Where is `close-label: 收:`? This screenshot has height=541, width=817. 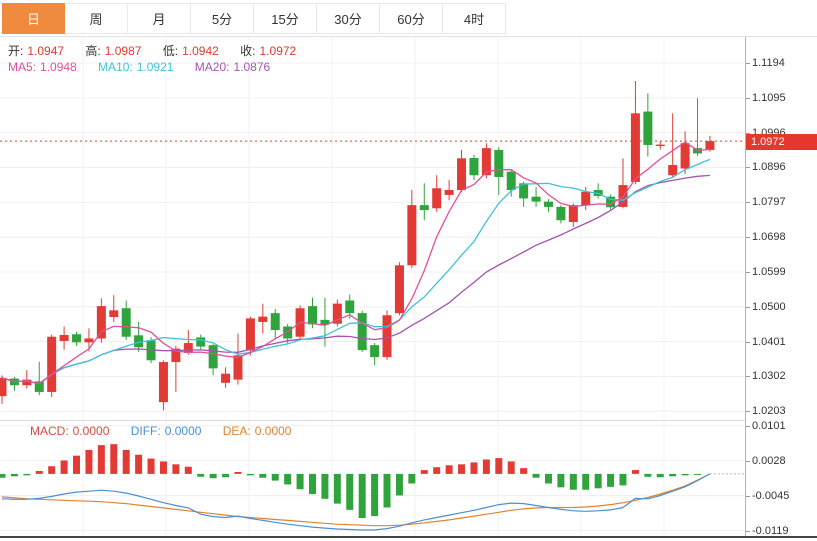
close-label: 收: is located at coordinates (248, 51).